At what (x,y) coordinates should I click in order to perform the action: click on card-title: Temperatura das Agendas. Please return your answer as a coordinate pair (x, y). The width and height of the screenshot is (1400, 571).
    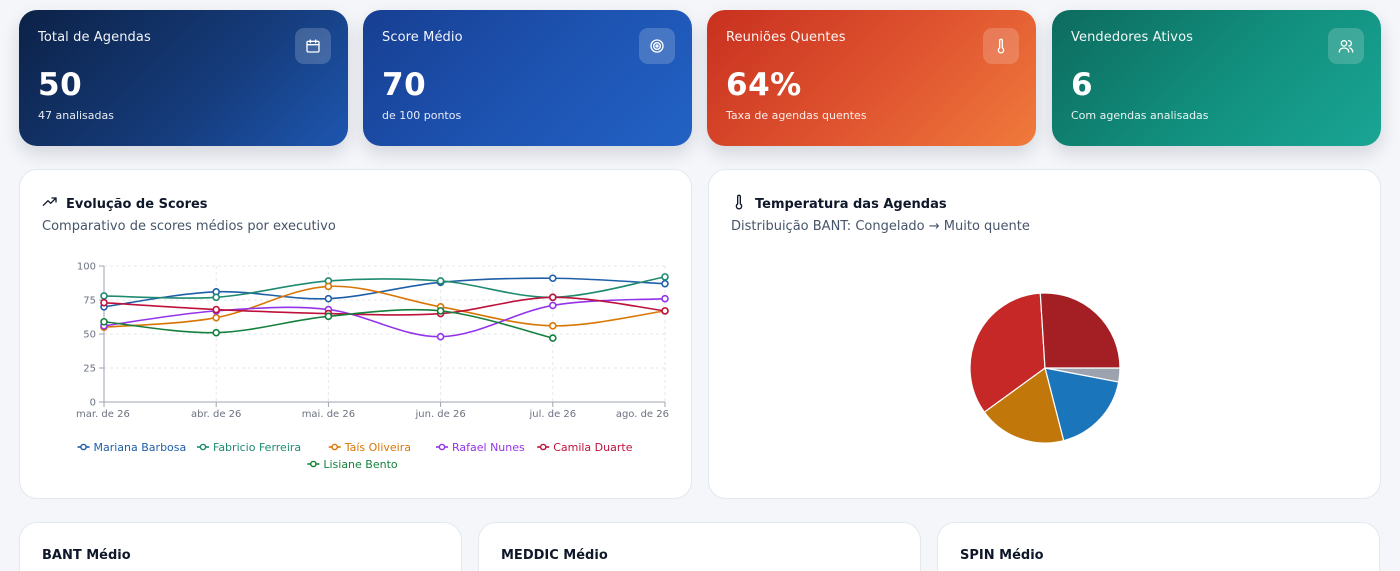
    Looking at the image, I should click on (839, 204).